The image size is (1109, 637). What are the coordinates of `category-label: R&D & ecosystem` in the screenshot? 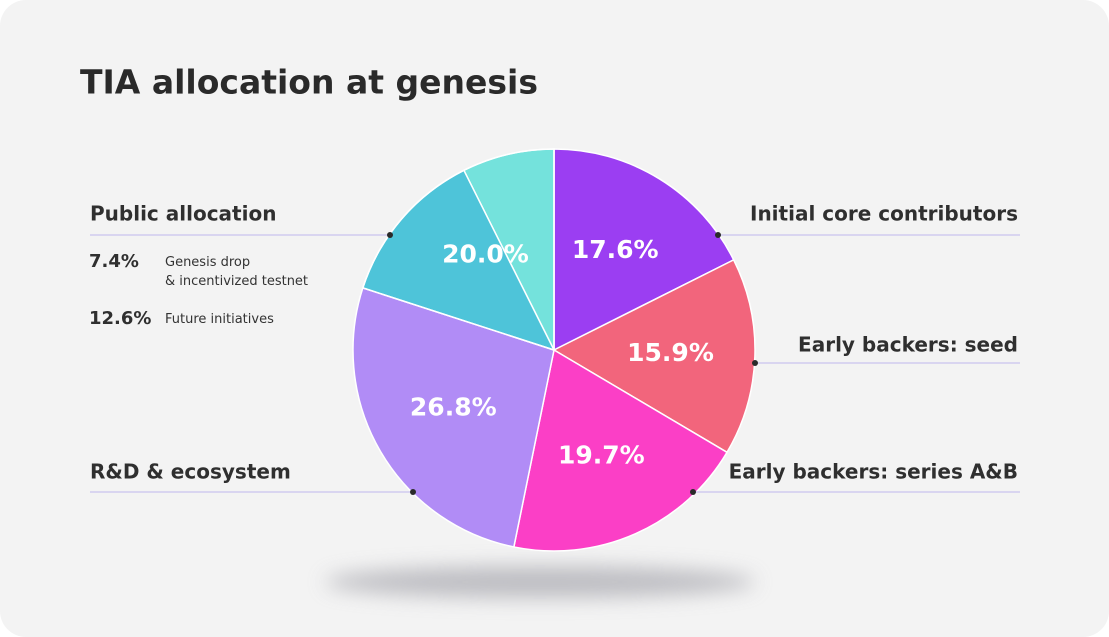 It's located at (190, 472).